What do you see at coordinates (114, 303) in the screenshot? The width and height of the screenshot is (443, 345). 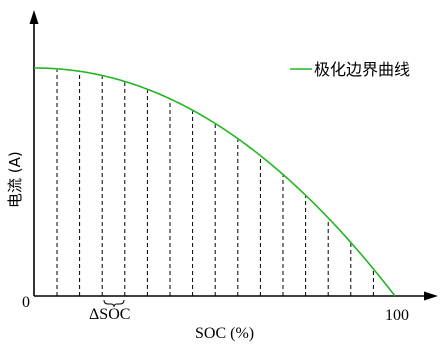 I see `delta-brace` at bounding box center [114, 303].